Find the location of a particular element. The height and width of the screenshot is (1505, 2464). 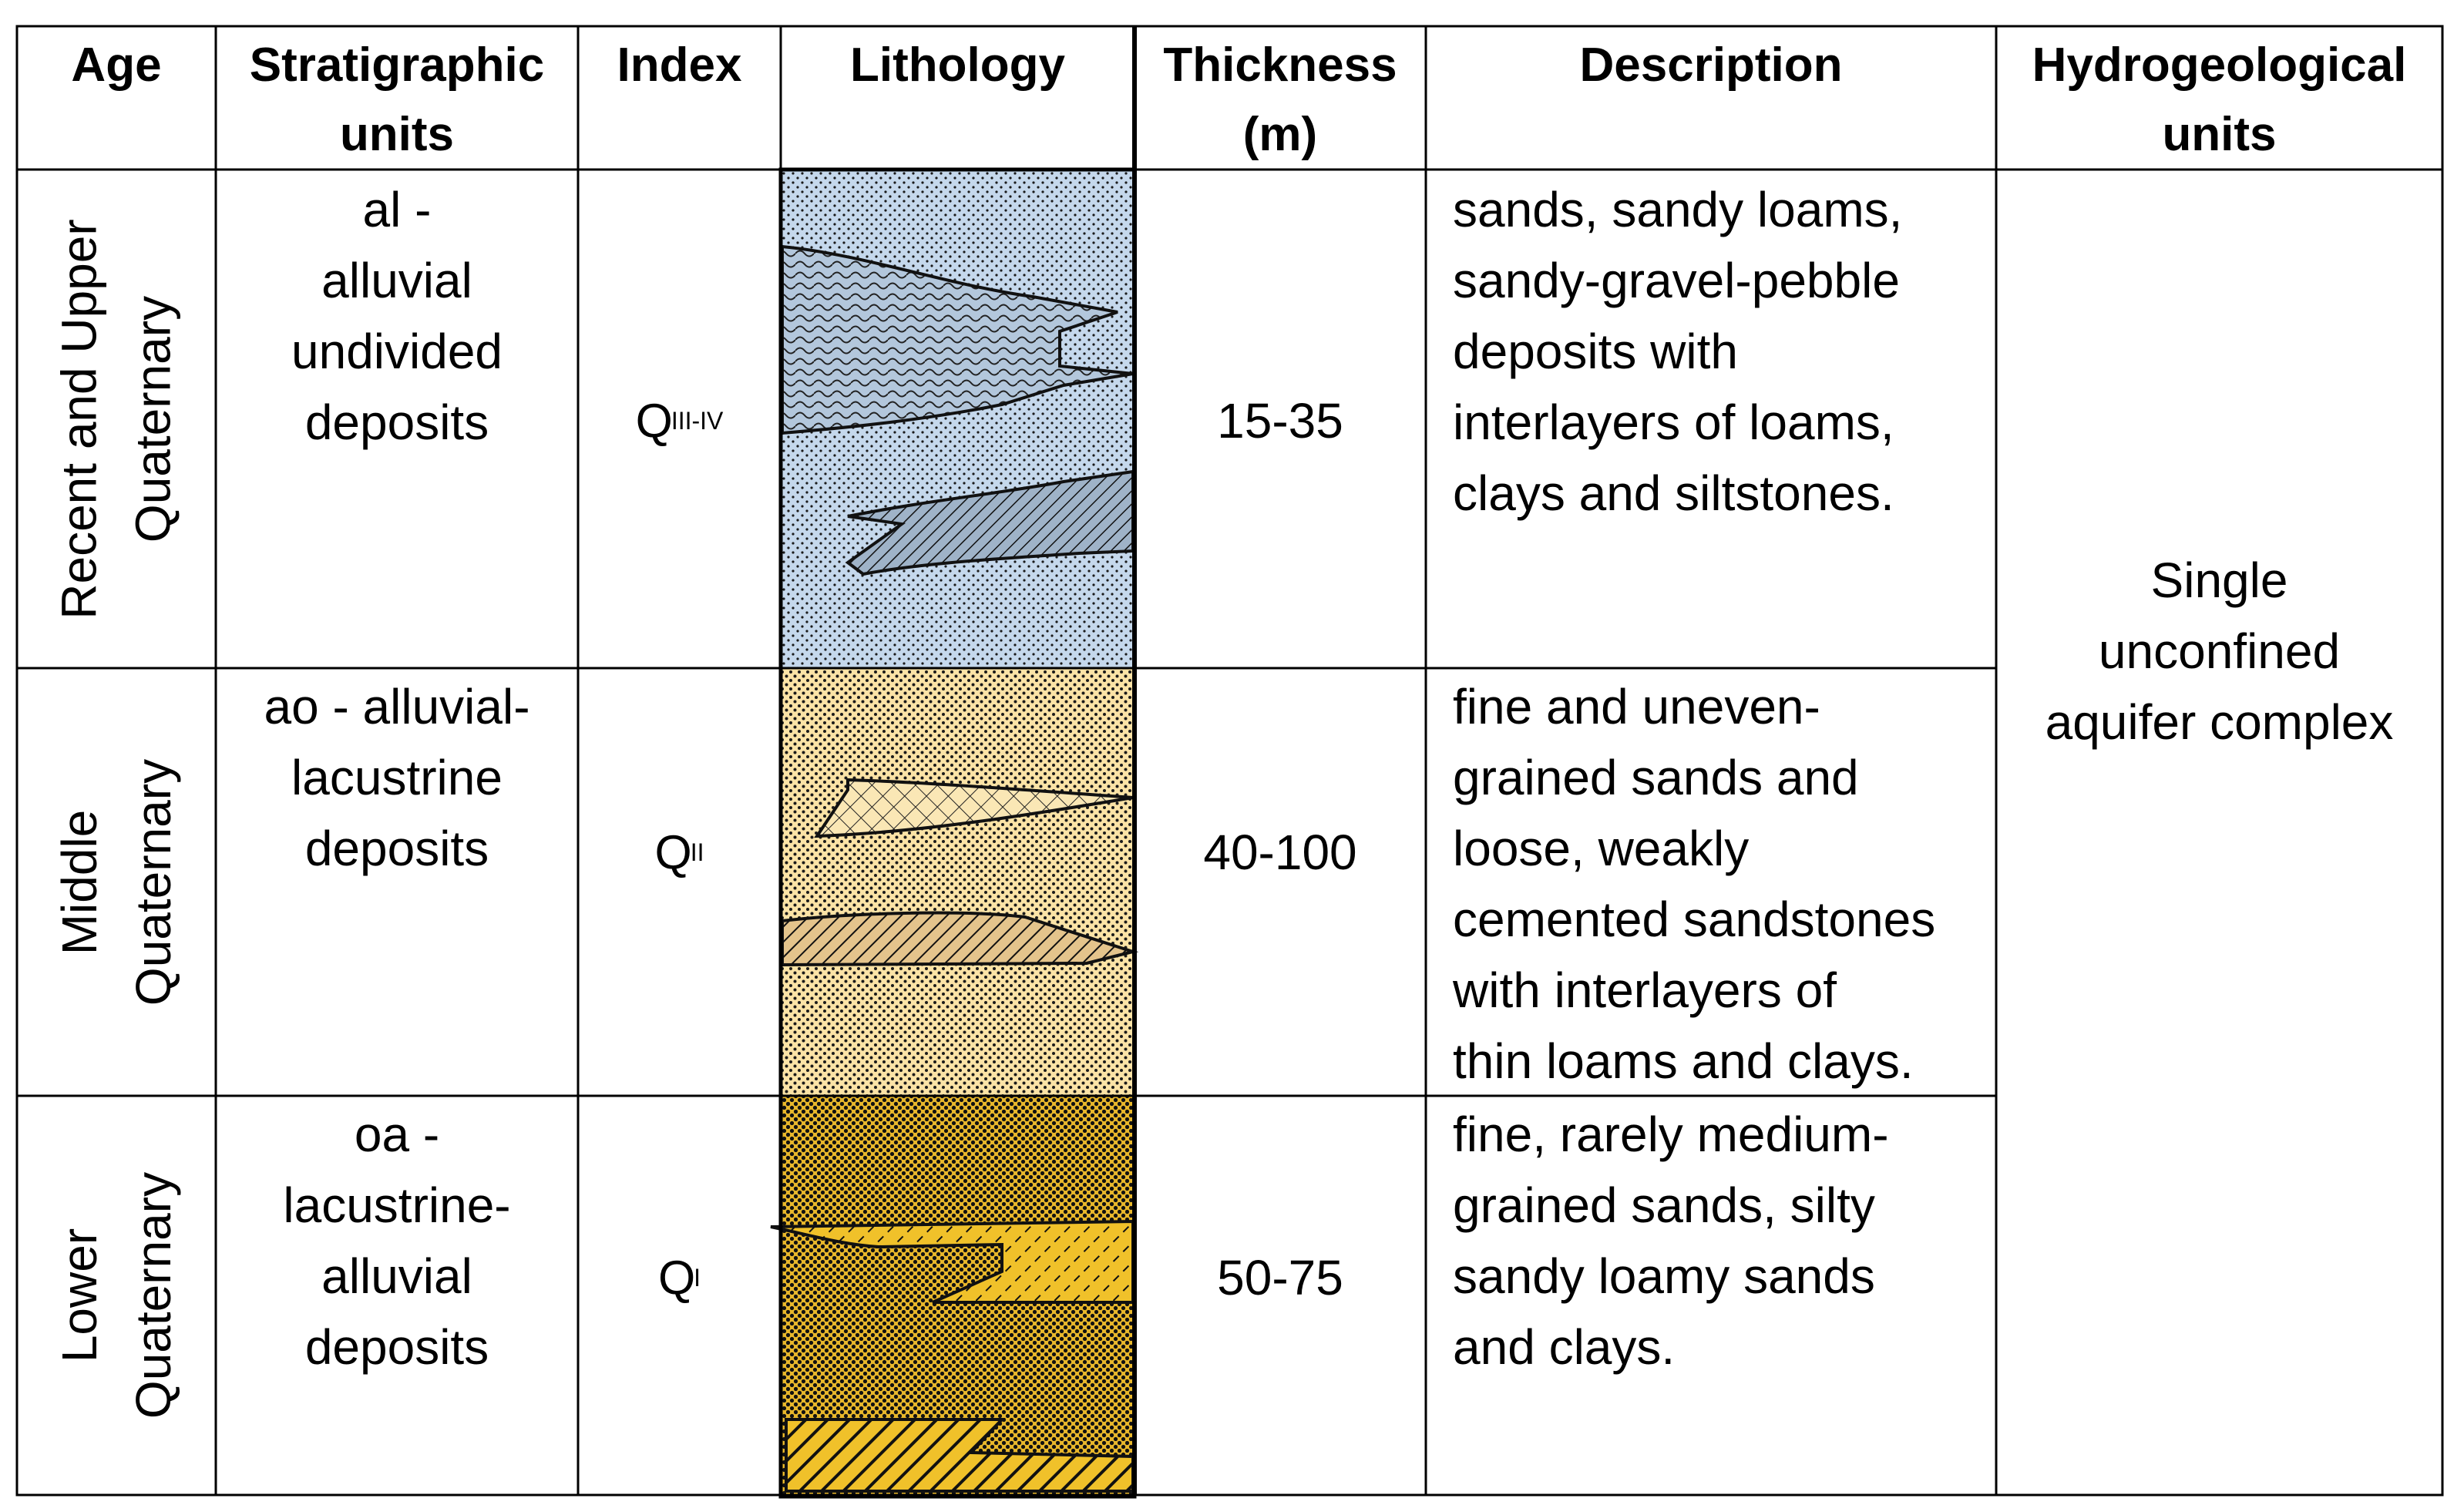

row-3-strat-line-3: alluvial is located at coordinates (396, 1276).